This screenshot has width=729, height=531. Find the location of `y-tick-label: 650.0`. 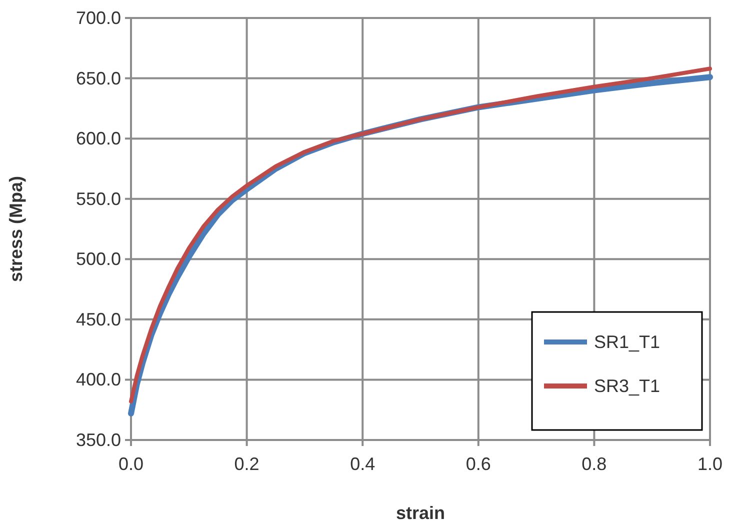

y-tick-label: 650.0 is located at coordinates (98, 78).